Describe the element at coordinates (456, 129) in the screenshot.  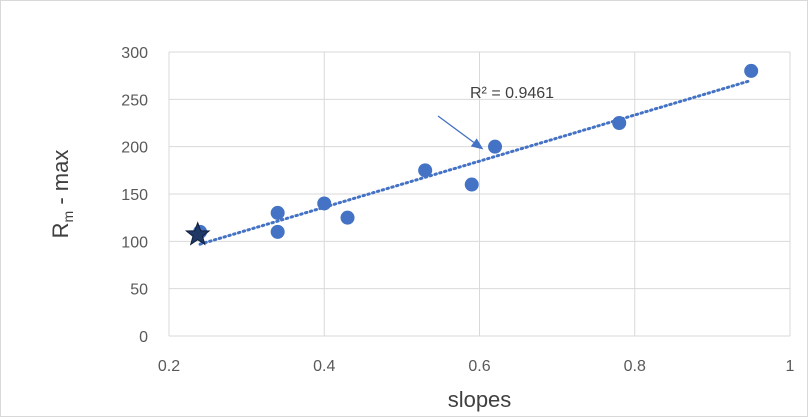
I see `annotation-arrow` at that location.